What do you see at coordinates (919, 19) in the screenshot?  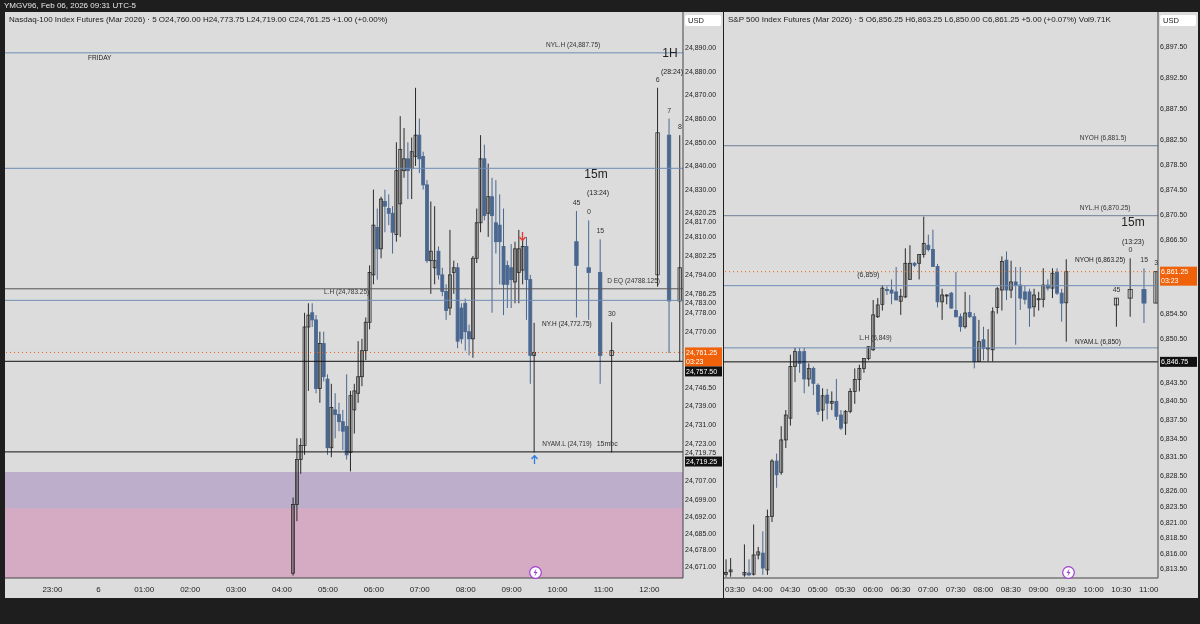 I see `chart-title: S&P 500 Index Futures (Mar 2026) · 5 O6,856.25 H6,863.25 L6,850.00 C6,861.25 +5.00 (+0.07%) Vol9.71K` at bounding box center [919, 19].